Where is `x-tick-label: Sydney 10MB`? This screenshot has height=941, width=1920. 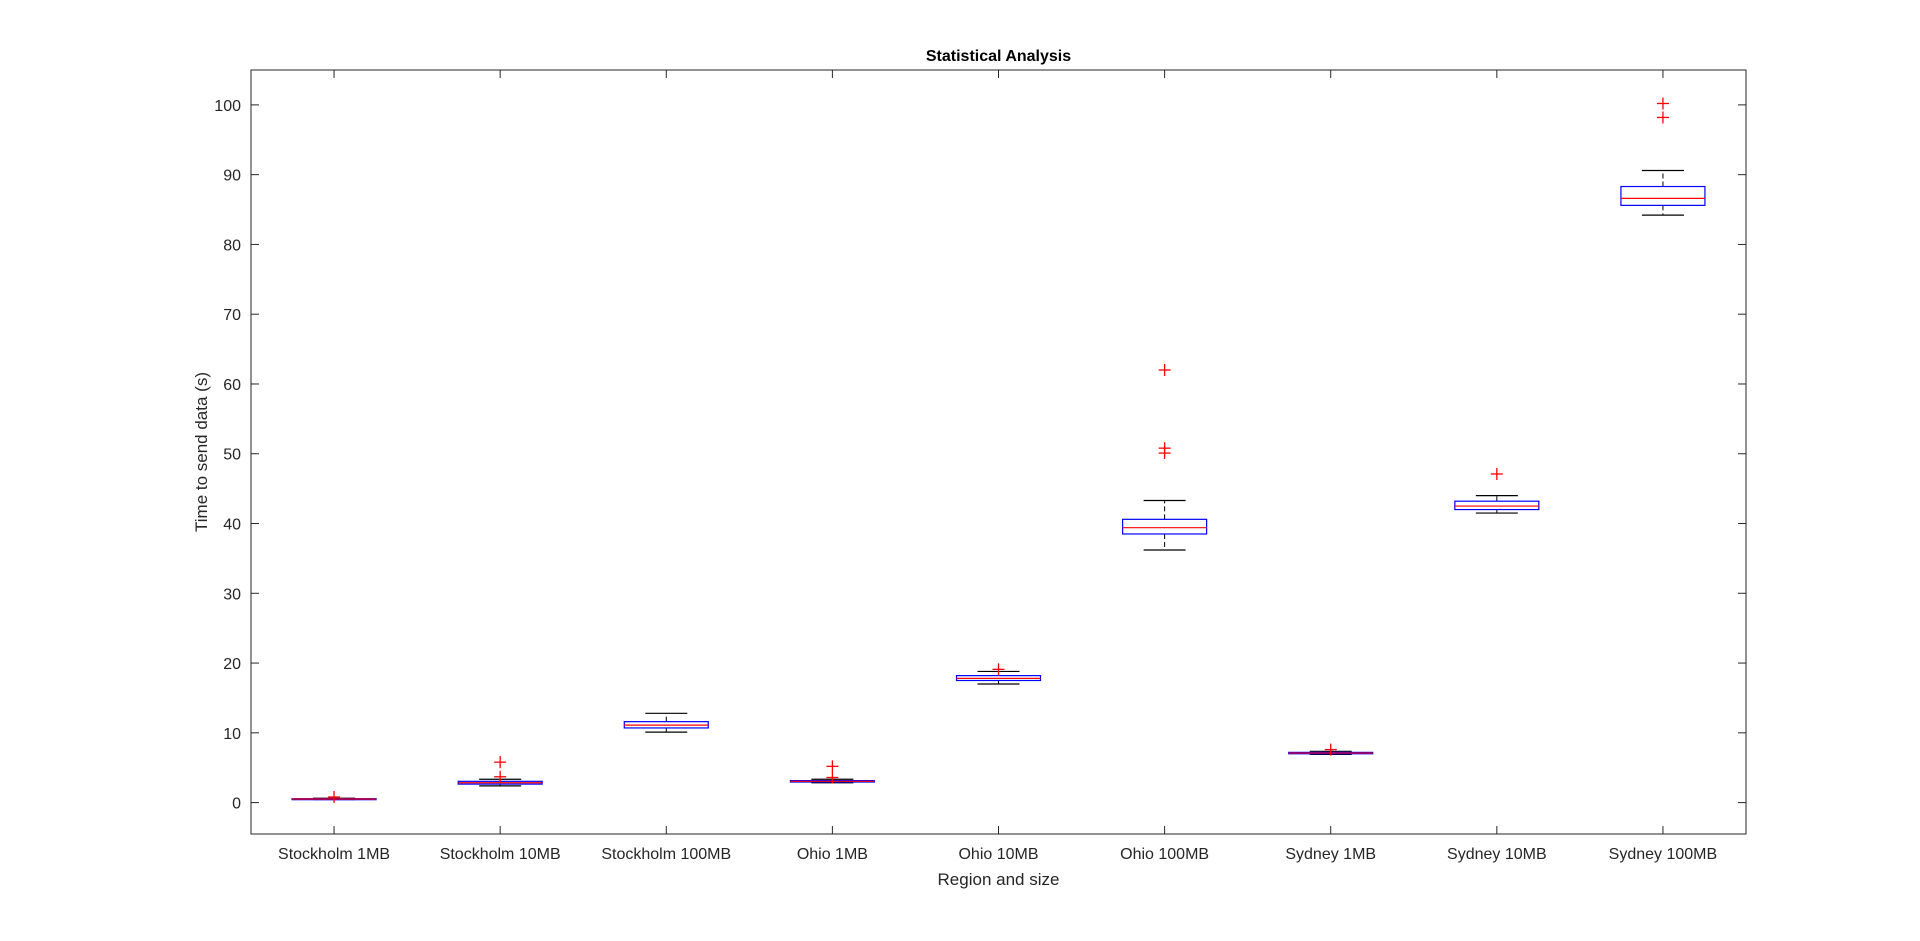 x-tick-label: Sydney 10MB is located at coordinates (1497, 854).